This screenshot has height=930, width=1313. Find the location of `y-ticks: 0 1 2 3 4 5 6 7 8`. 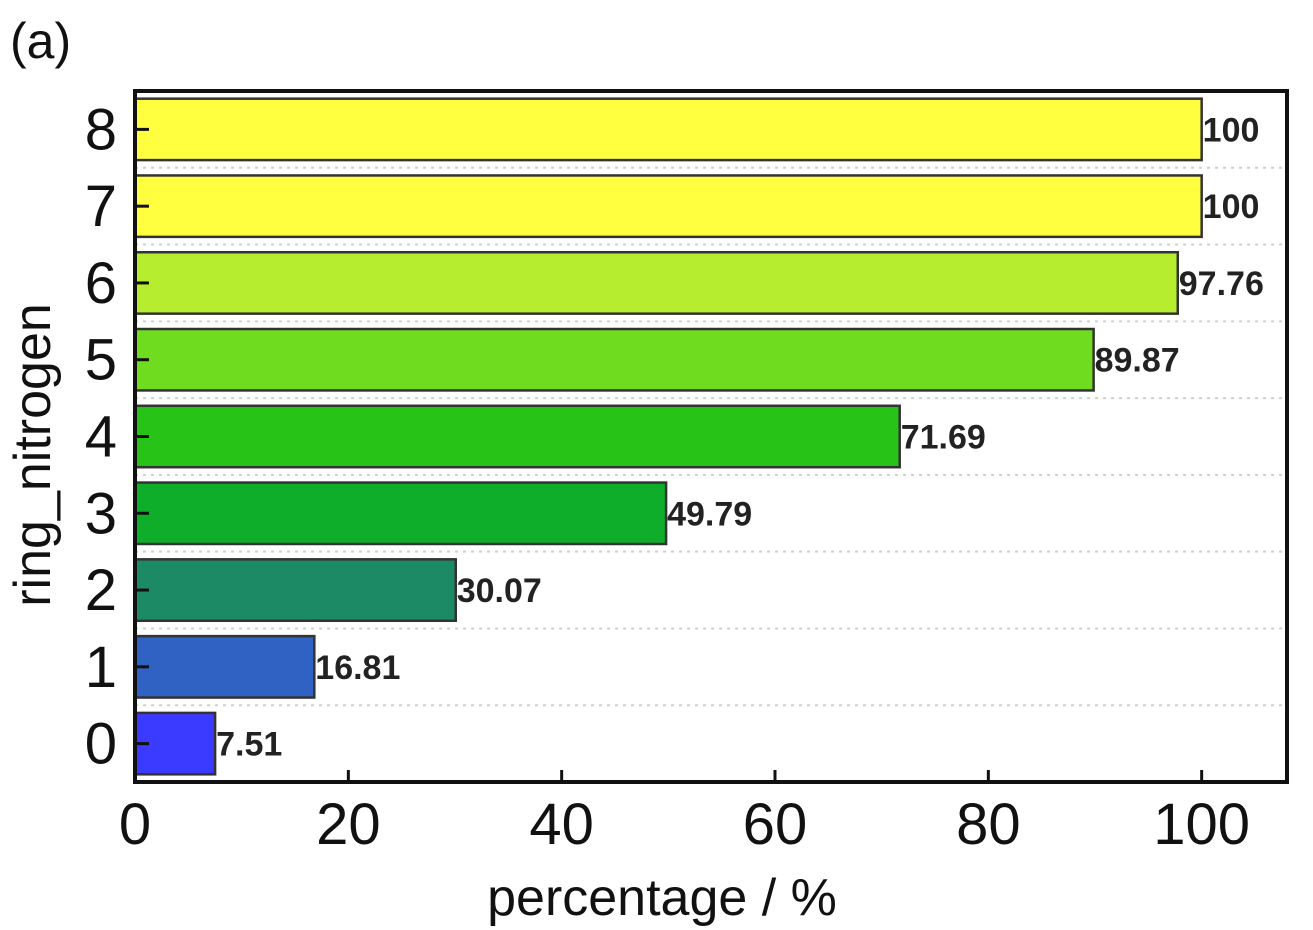

y-ticks: 0 1 2 3 4 5 6 7 8 is located at coordinates (117, 437).